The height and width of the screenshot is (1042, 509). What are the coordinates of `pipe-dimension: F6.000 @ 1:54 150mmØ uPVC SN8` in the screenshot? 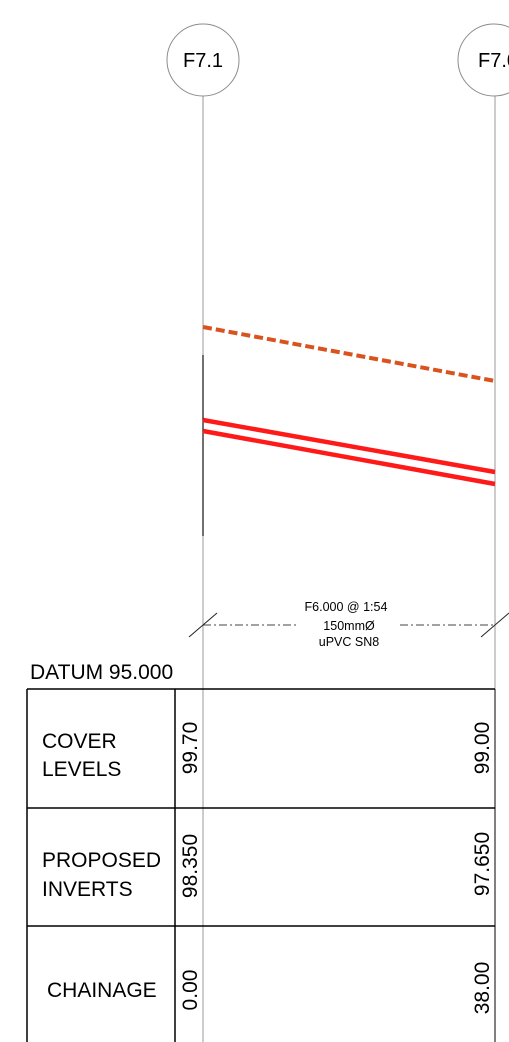 It's located at (348, 624).